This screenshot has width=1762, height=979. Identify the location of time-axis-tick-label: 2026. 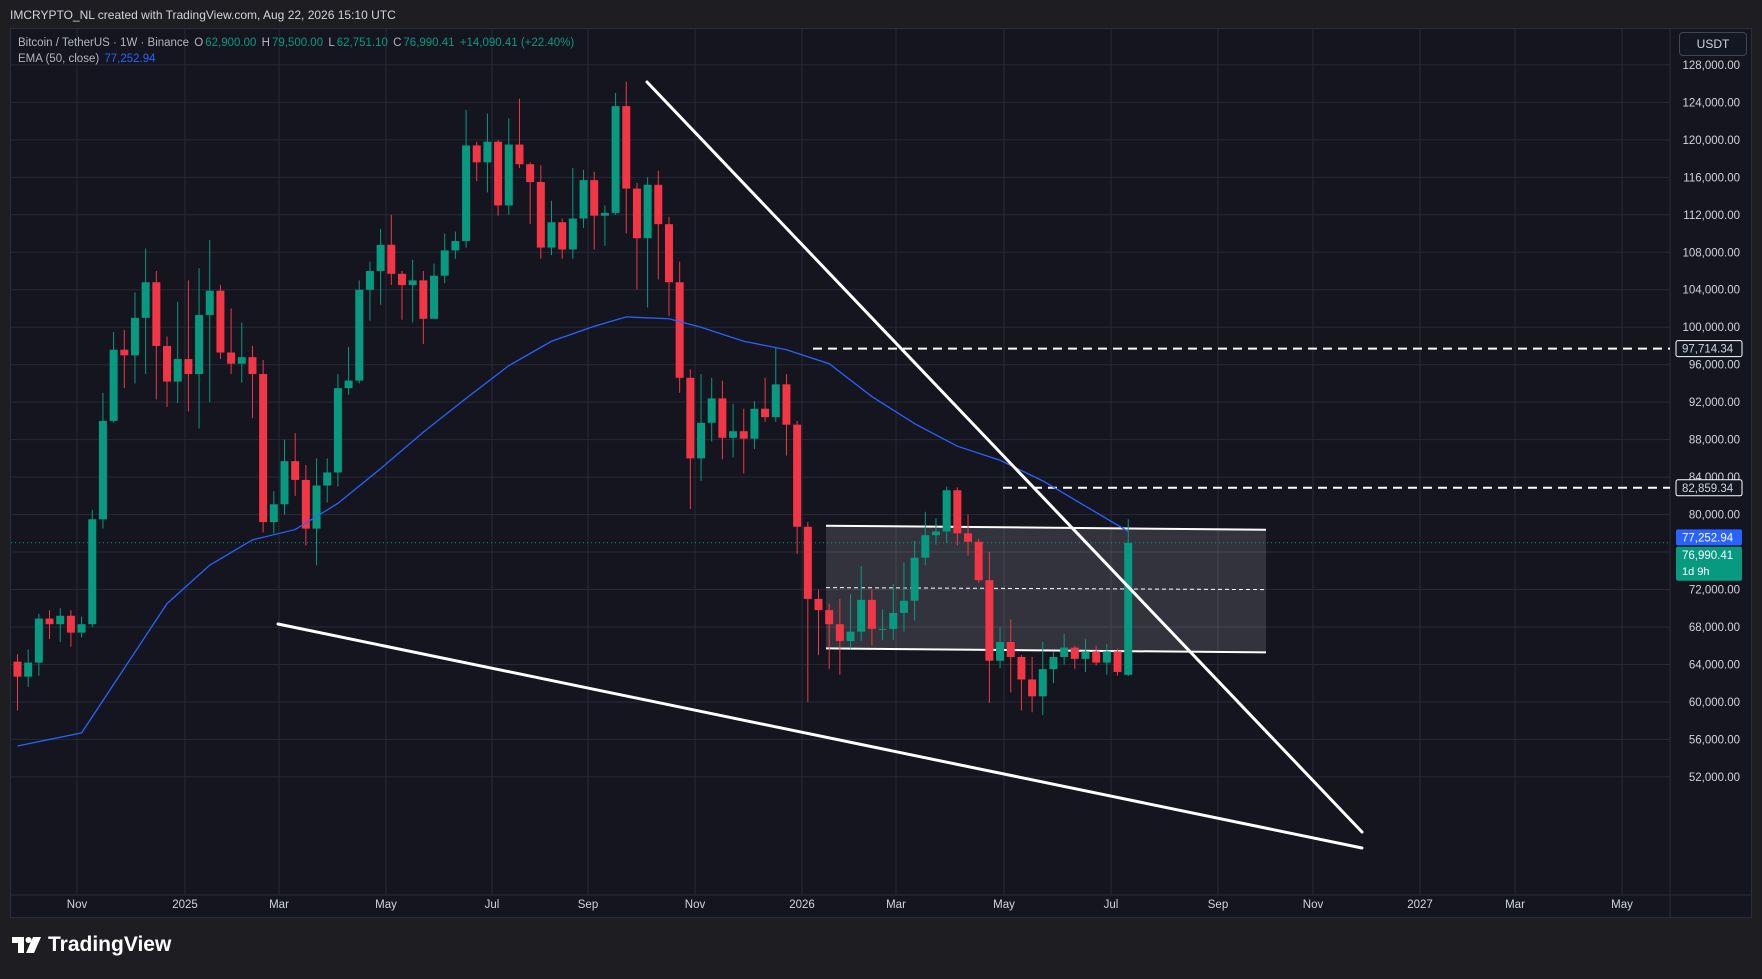
(802, 905).